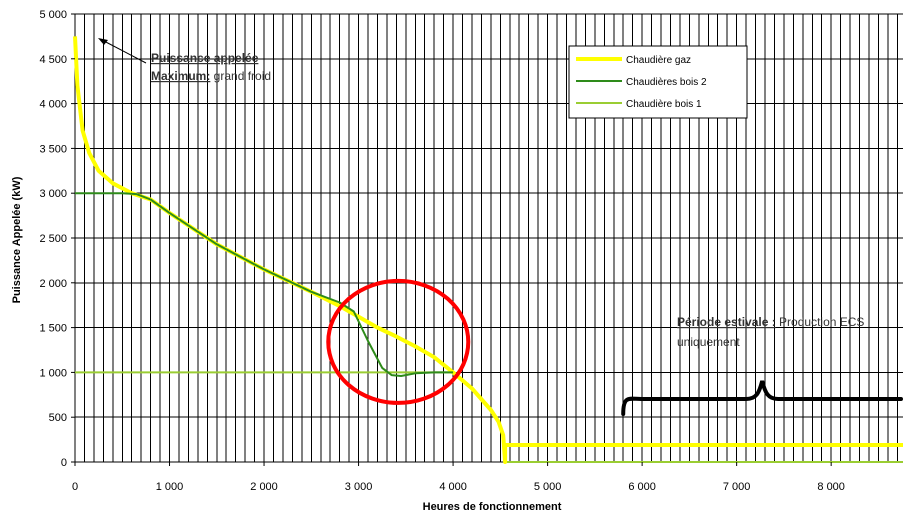 This screenshot has width=903, height=517. What do you see at coordinates (53, 105) in the screenshot?
I see `y-tick-label: 4 000` at bounding box center [53, 105].